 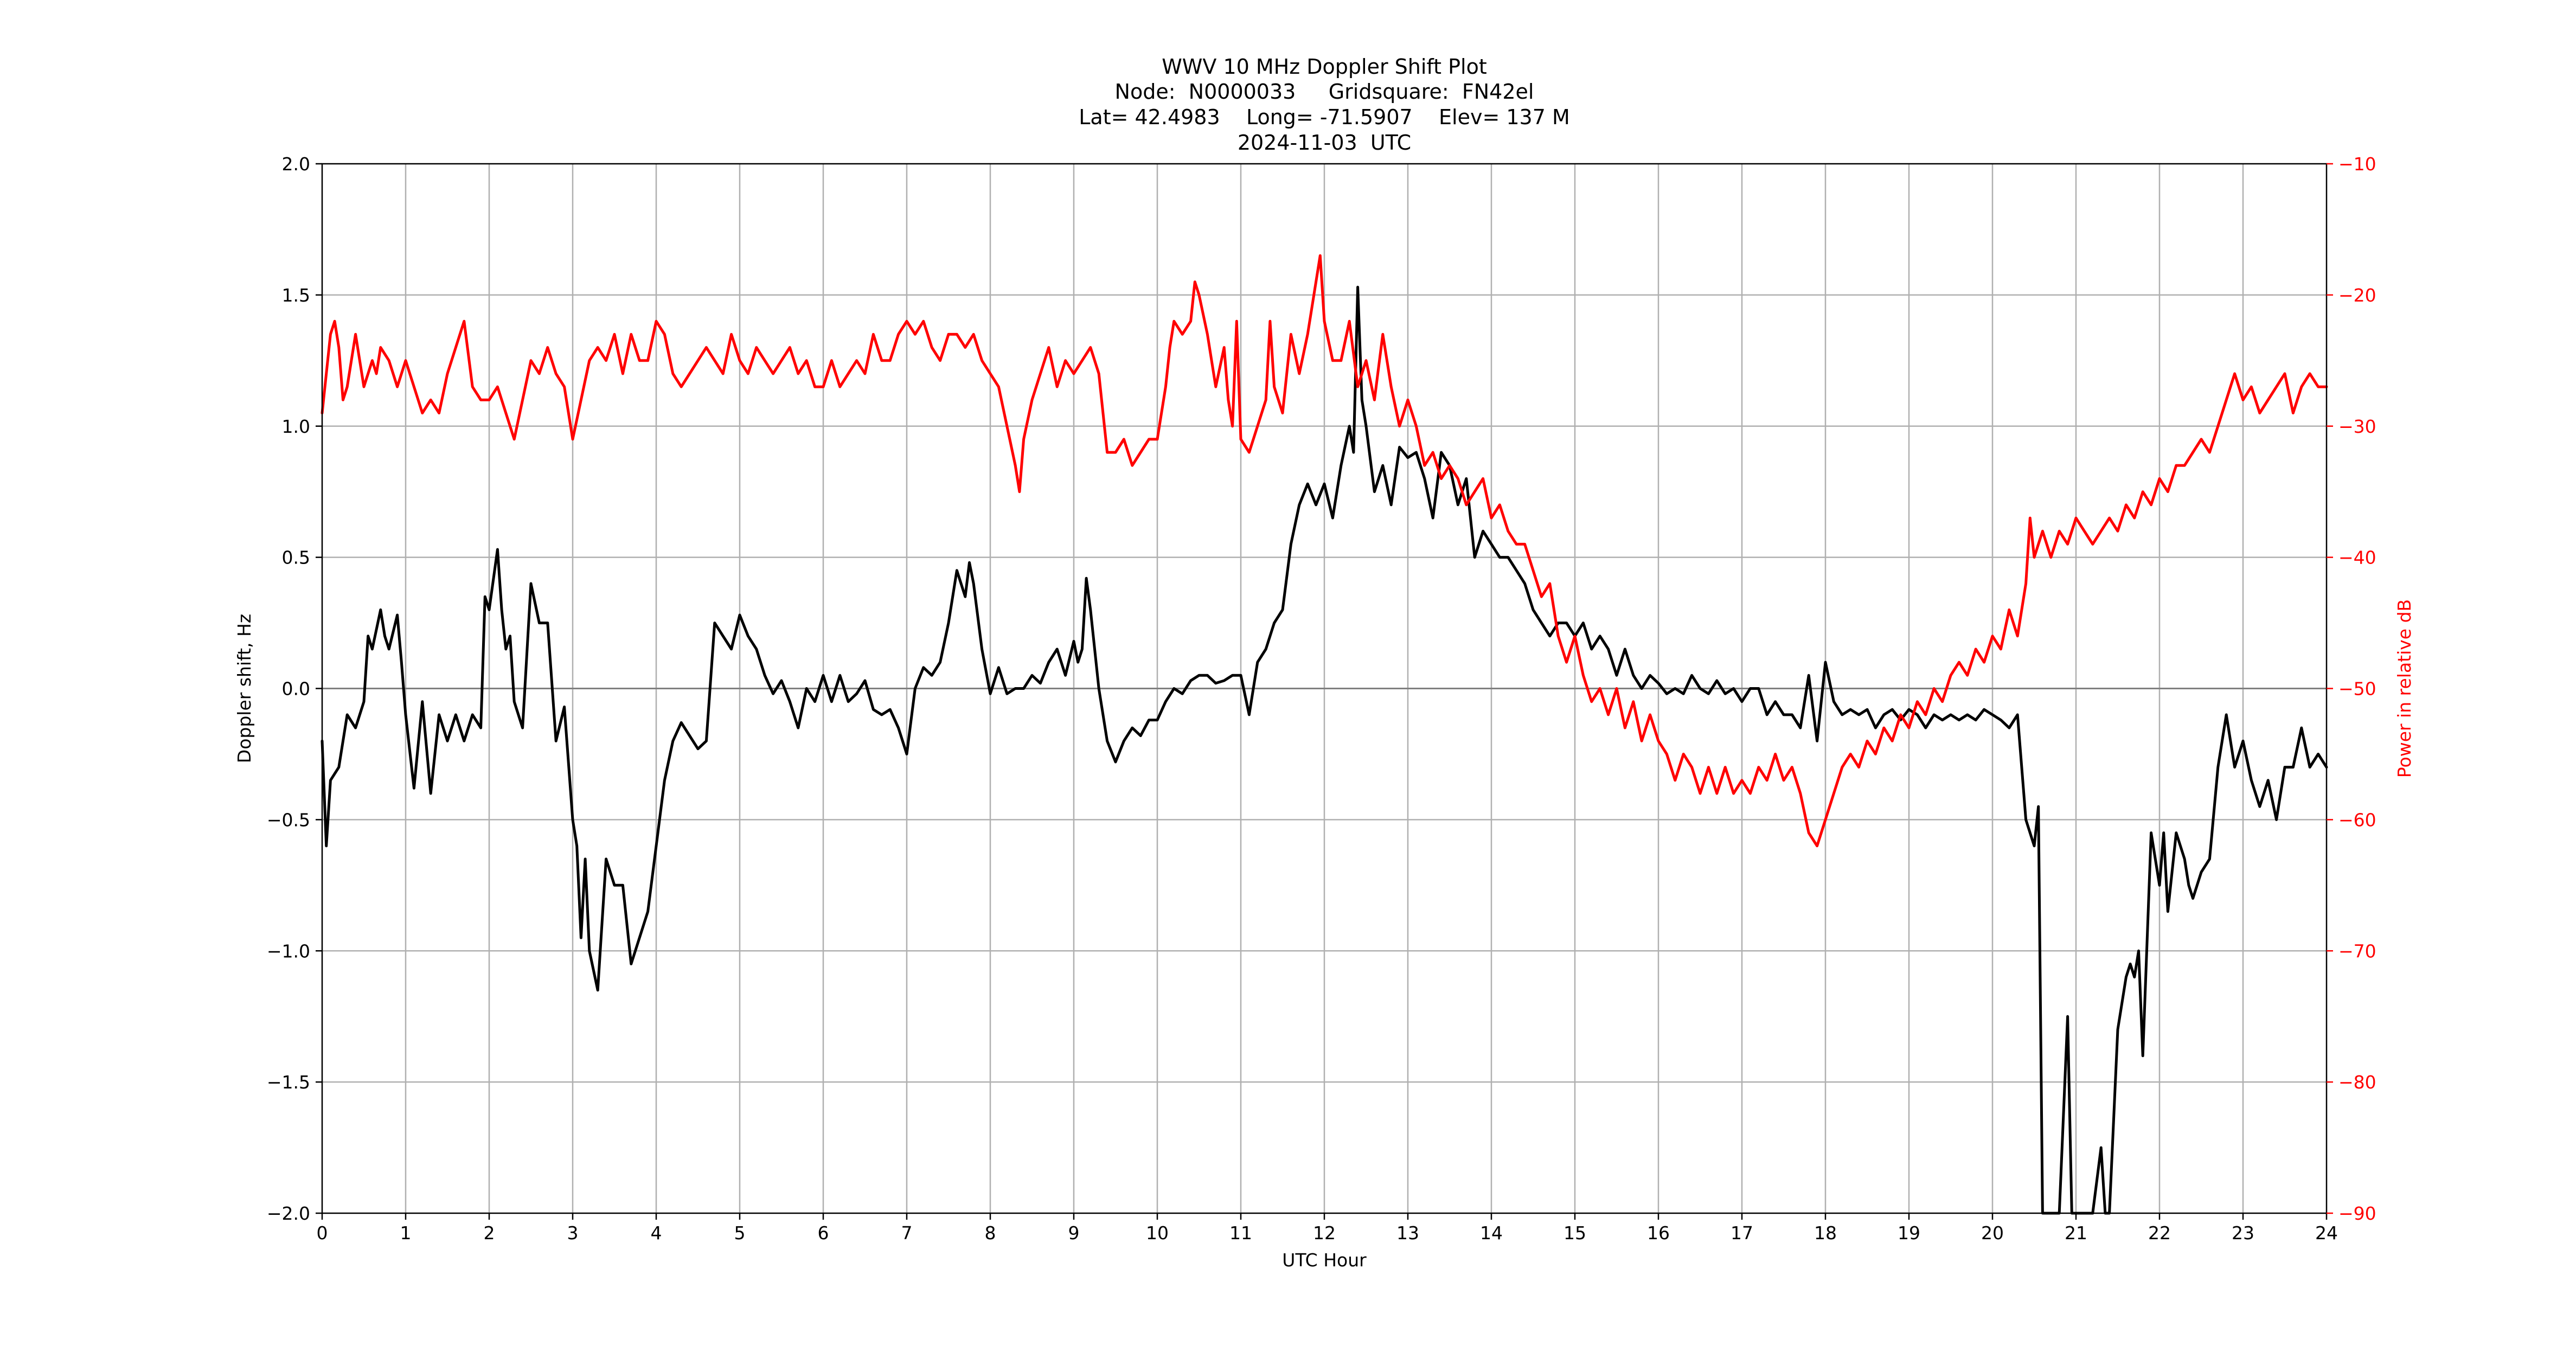 What do you see at coordinates (1324, 1260) in the screenshot?
I see `x-axis-label: UTC Hour` at bounding box center [1324, 1260].